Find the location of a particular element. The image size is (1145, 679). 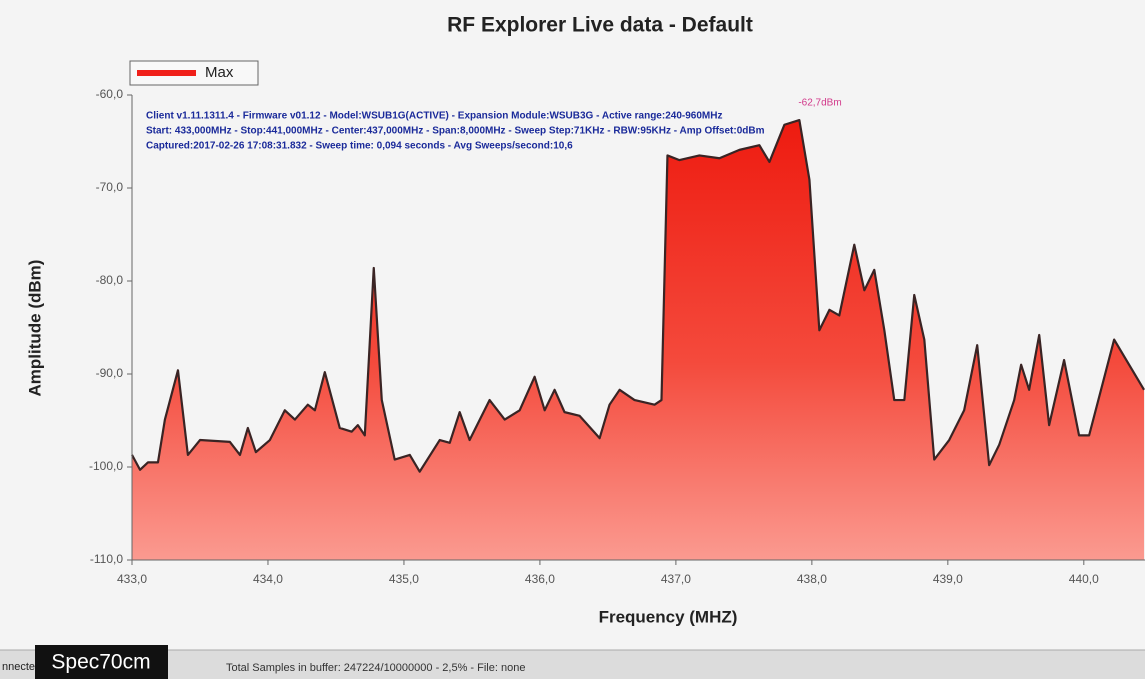

x-tick-label: 436,0 is located at coordinates (540, 579).